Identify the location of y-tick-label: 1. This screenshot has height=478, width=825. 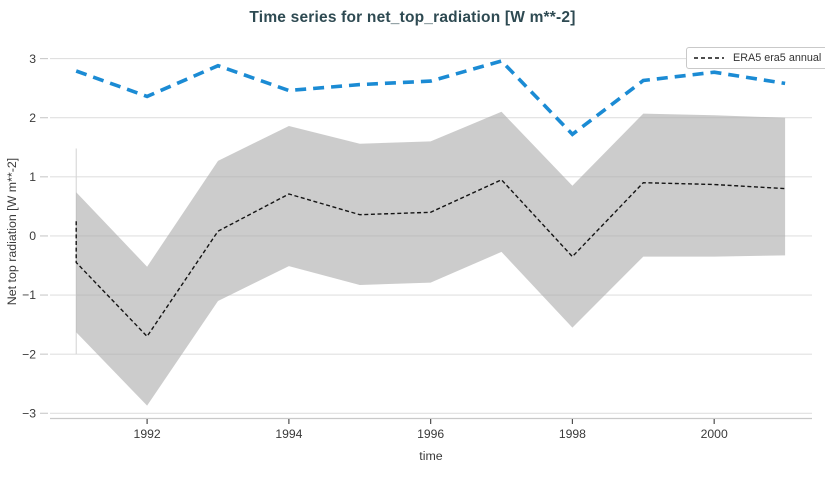
(32, 177).